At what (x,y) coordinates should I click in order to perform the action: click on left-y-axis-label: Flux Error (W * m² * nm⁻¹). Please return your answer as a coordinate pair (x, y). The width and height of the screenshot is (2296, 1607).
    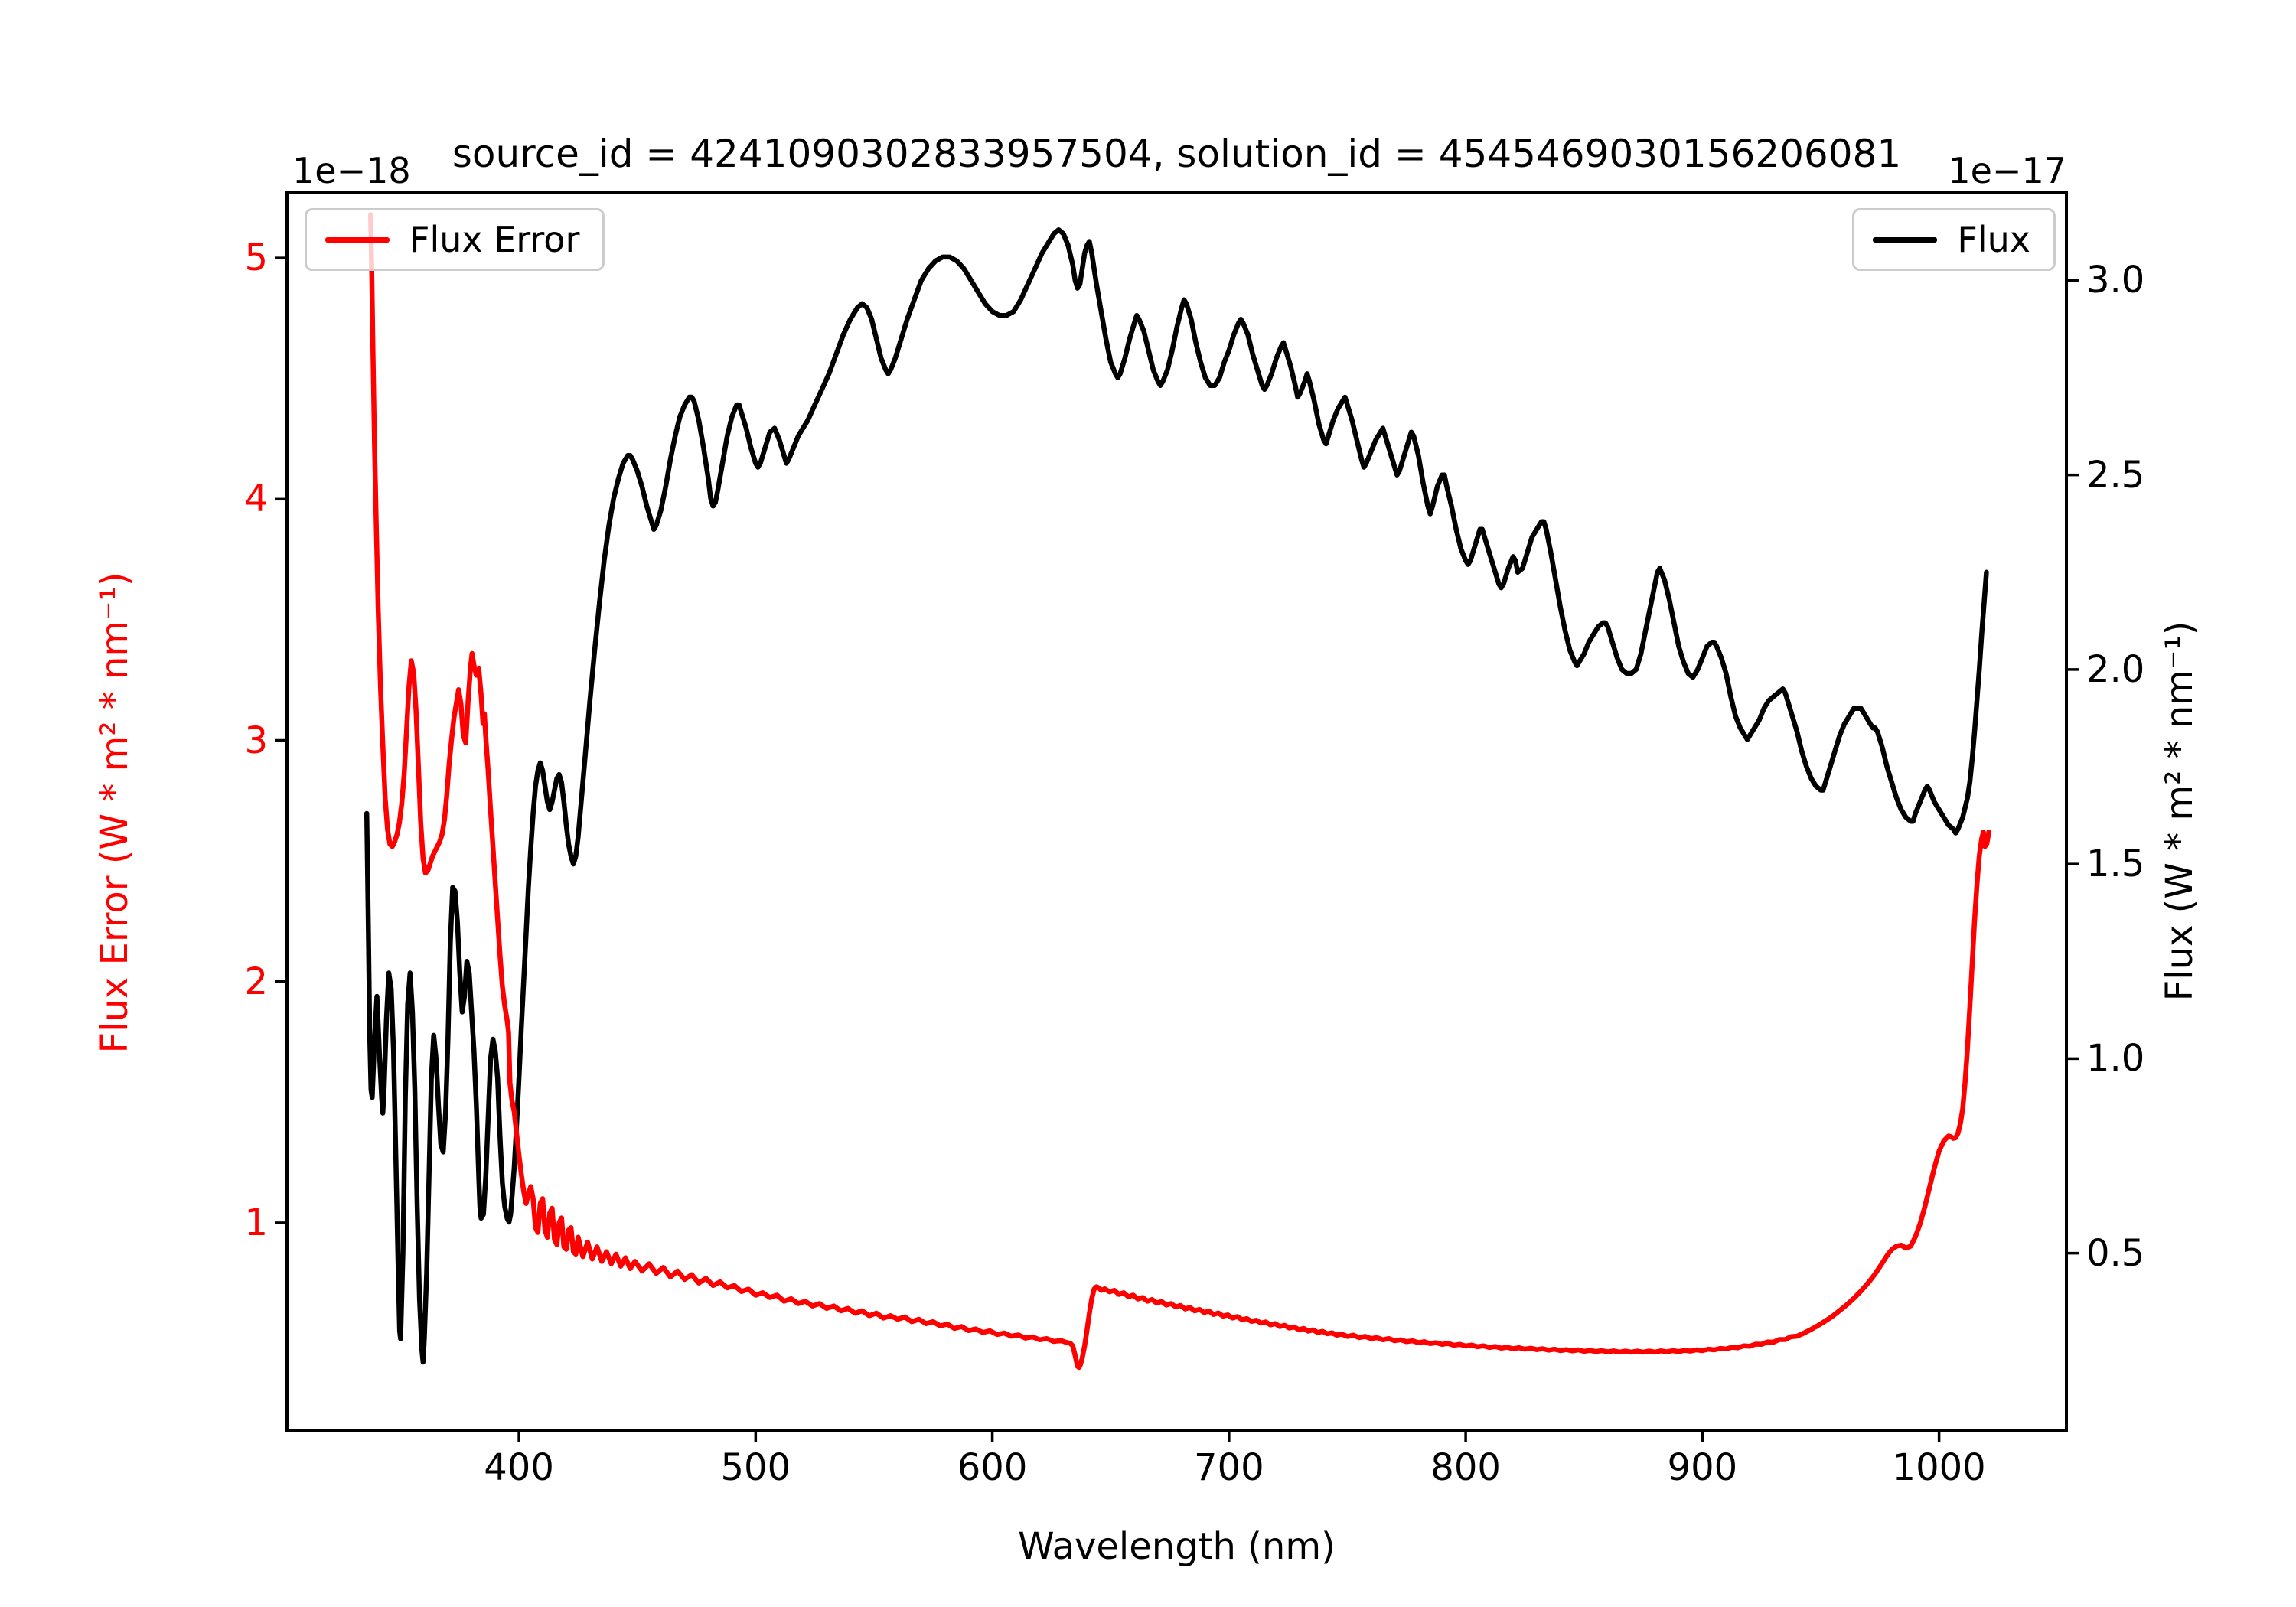
    Looking at the image, I should click on (114, 813).